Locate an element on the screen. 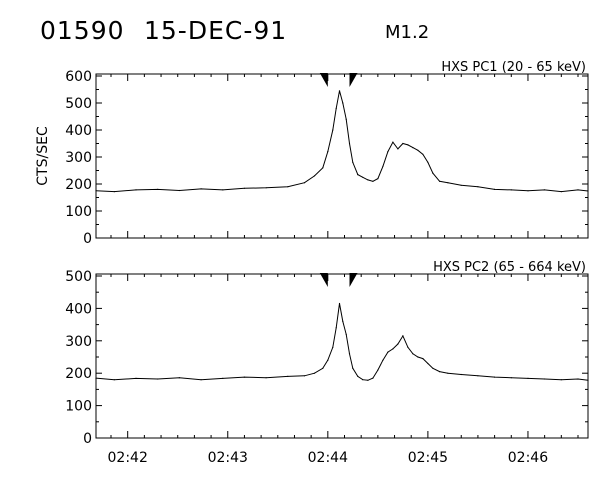  event-date: 15-DEC-91 is located at coordinates (216, 30).